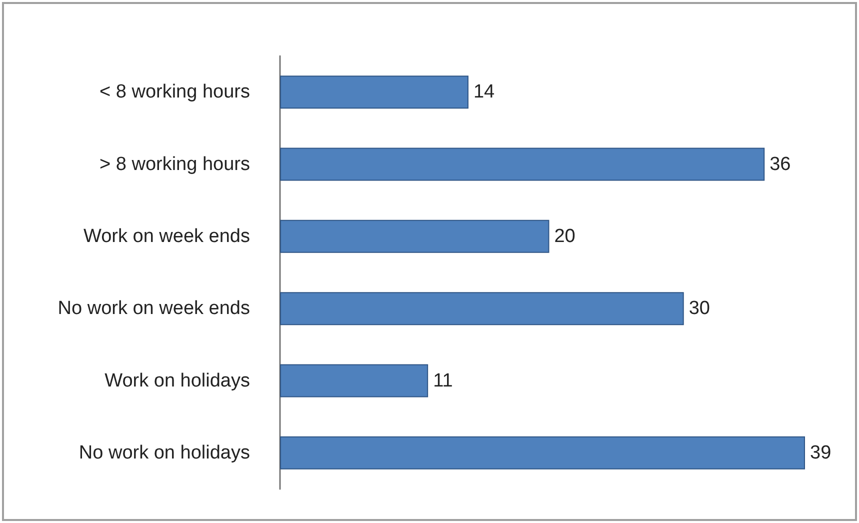 This screenshot has width=859, height=523. Describe the element at coordinates (821, 453) in the screenshot. I see `data-label: 39` at that location.